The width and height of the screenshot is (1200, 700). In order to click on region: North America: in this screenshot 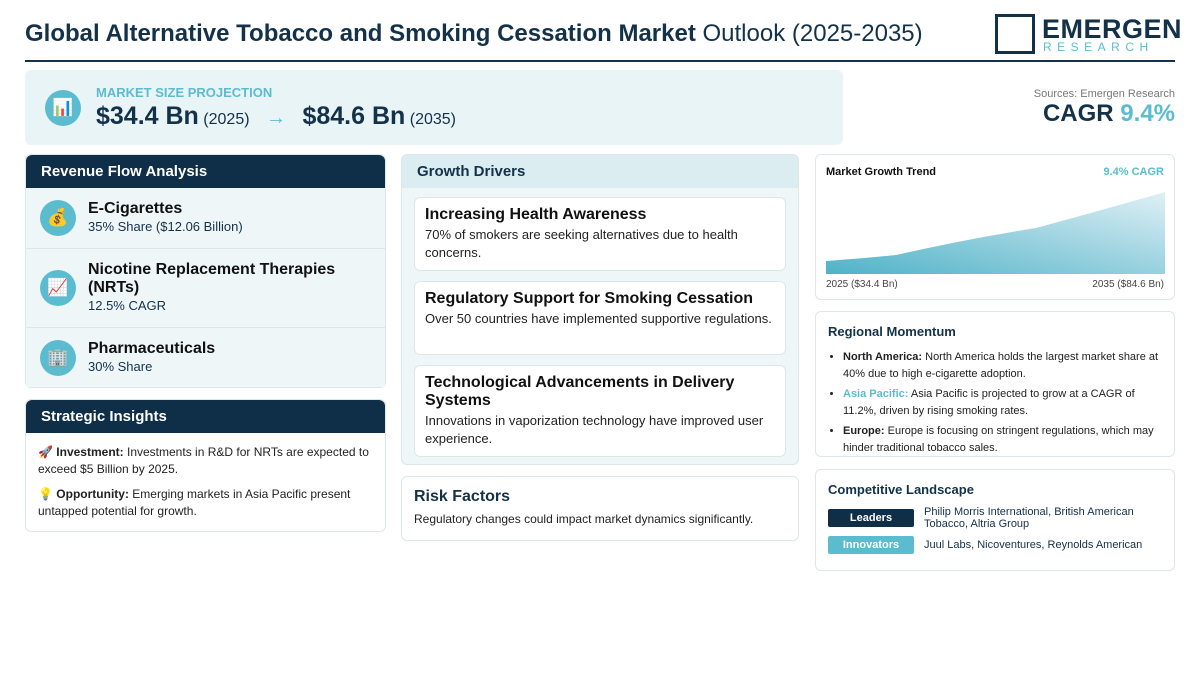, I will do `click(883, 357)`.